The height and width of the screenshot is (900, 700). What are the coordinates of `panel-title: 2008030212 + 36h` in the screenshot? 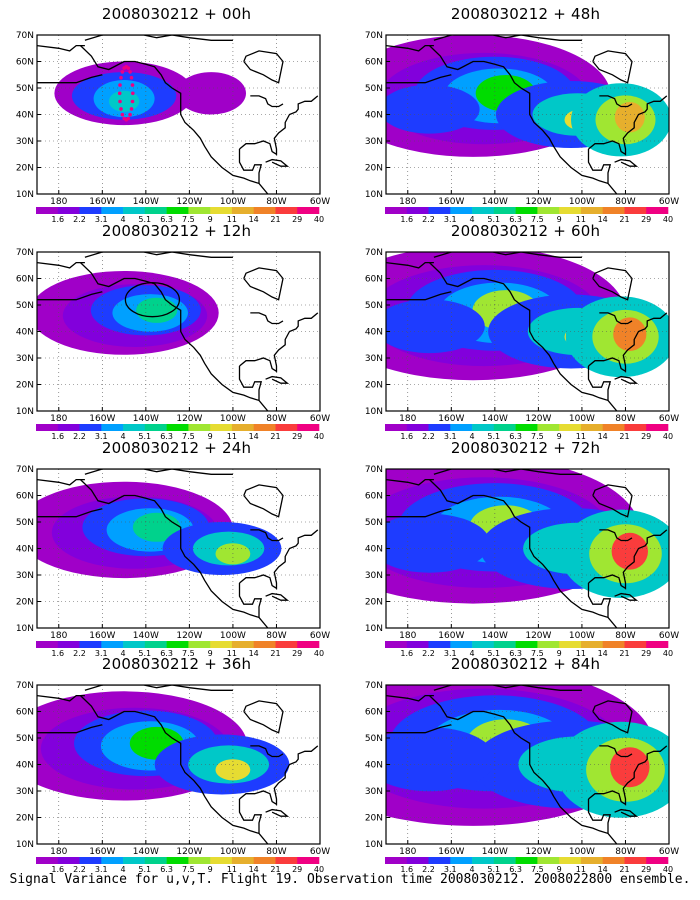 It's located at (176, 664).